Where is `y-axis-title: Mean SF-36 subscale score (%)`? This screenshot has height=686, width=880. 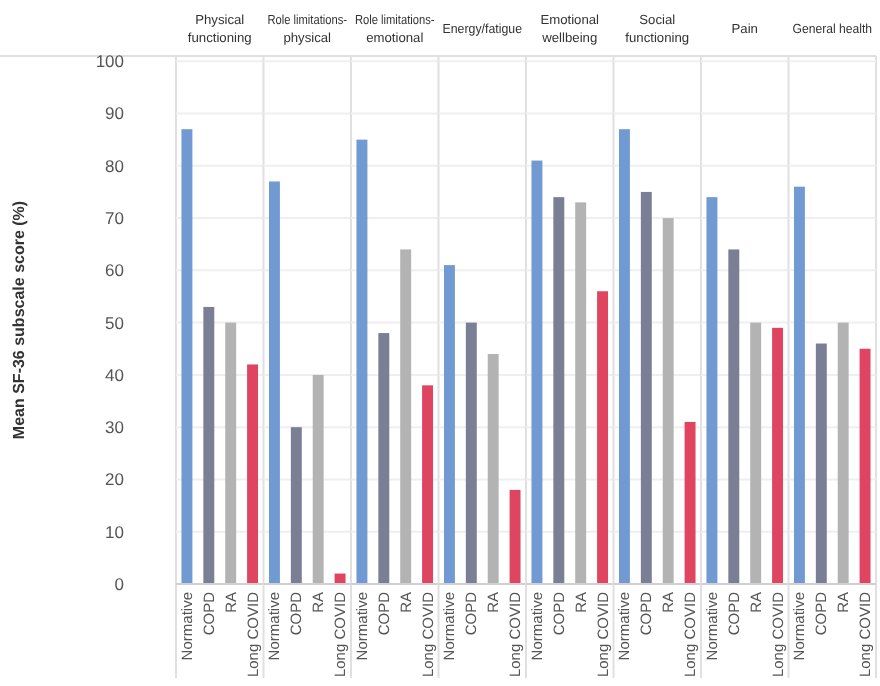
y-axis-title: Mean SF-36 subscale score (%) is located at coordinates (19, 320).